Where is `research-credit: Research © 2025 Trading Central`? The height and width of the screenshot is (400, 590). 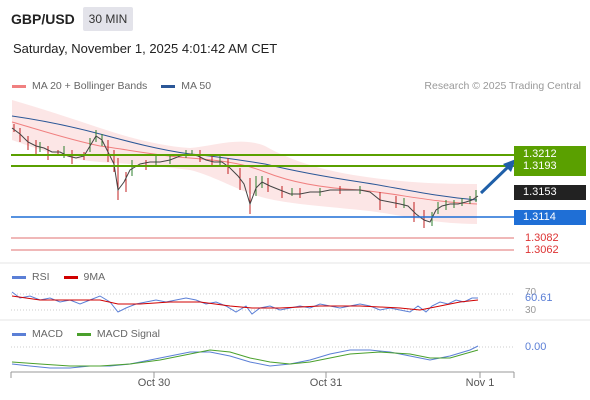 research-credit: Research © 2025 Trading Central is located at coordinates (502, 86).